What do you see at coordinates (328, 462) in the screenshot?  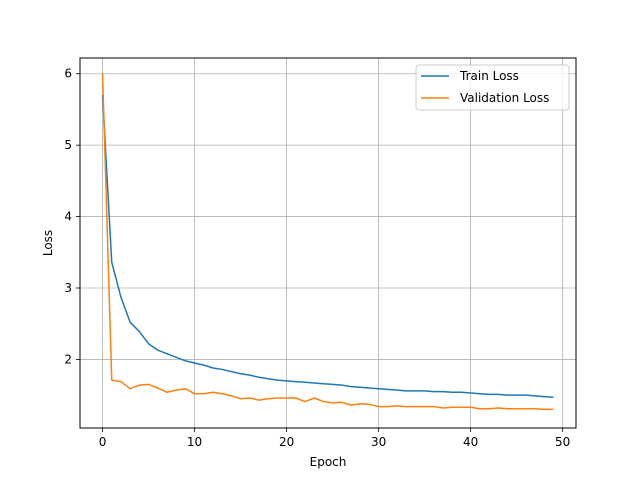 I see `x-axis-label: Epoch` at bounding box center [328, 462].